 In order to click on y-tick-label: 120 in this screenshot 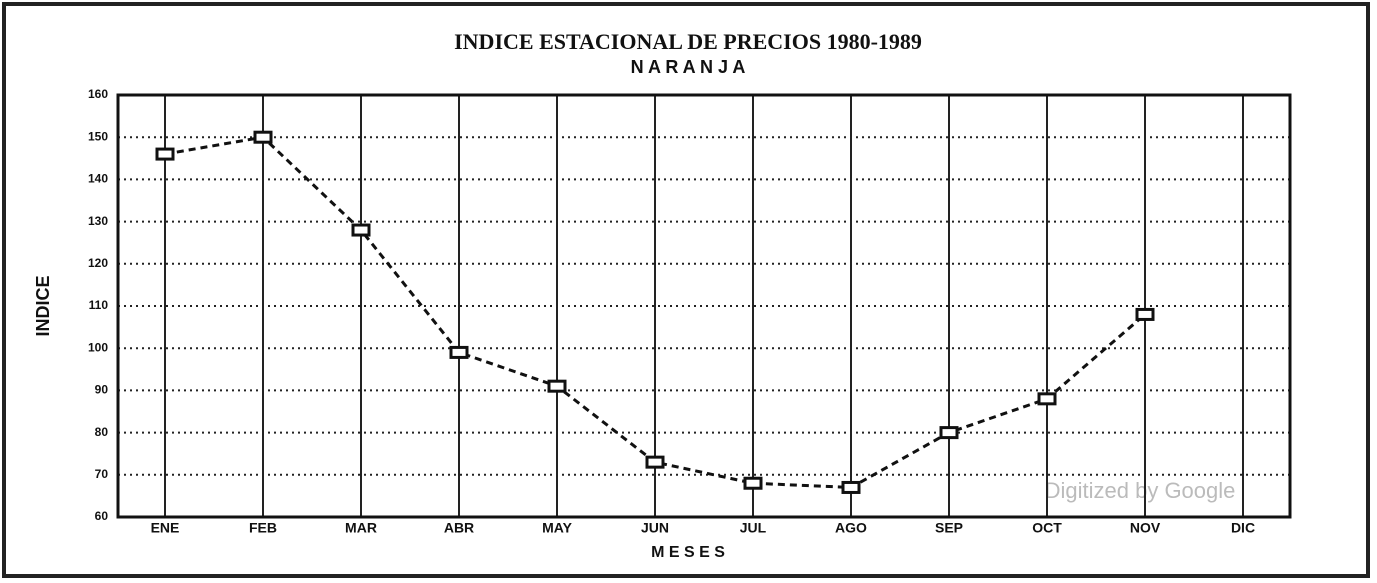, I will do `click(98, 263)`.